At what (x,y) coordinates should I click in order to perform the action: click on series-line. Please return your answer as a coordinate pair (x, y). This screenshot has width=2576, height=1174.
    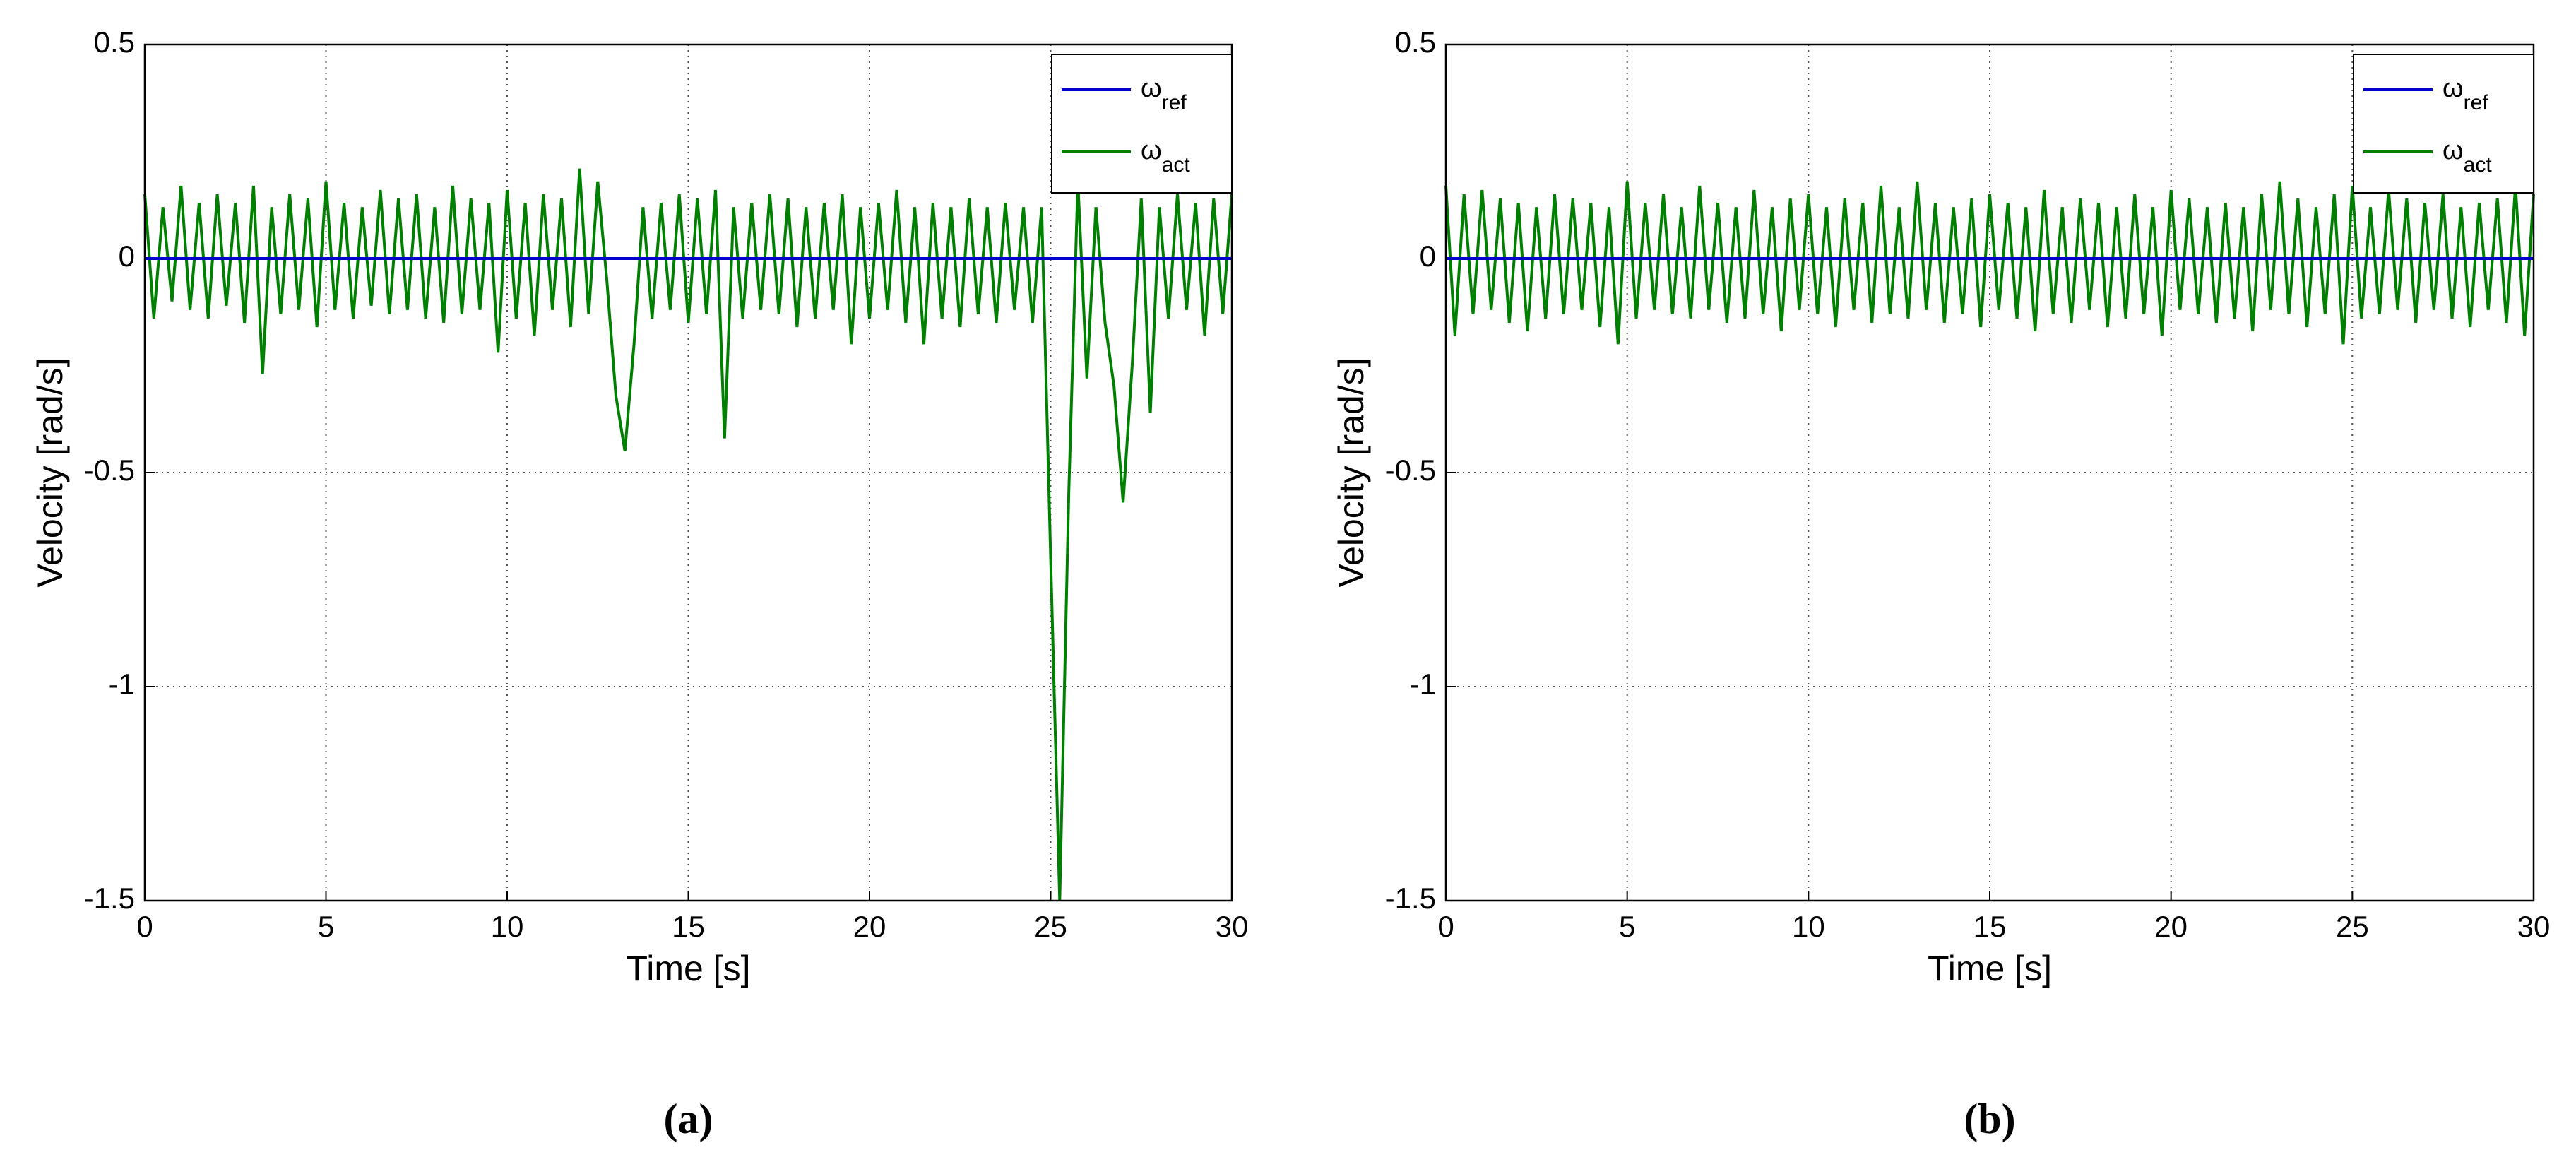
    Looking at the image, I should click on (1989, 263).